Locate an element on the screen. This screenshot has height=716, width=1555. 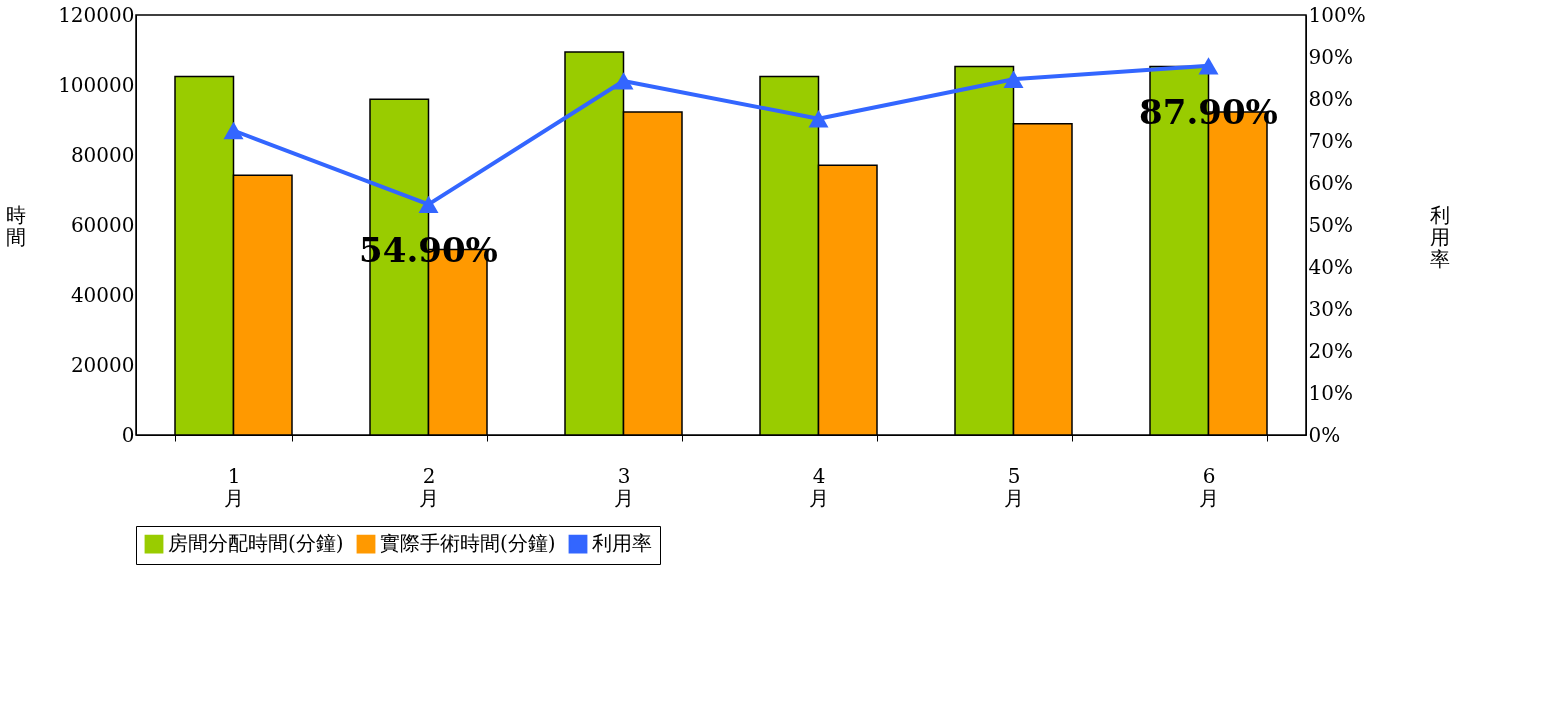
y2-tick-label: 30% is located at coordinates (1330, 308).